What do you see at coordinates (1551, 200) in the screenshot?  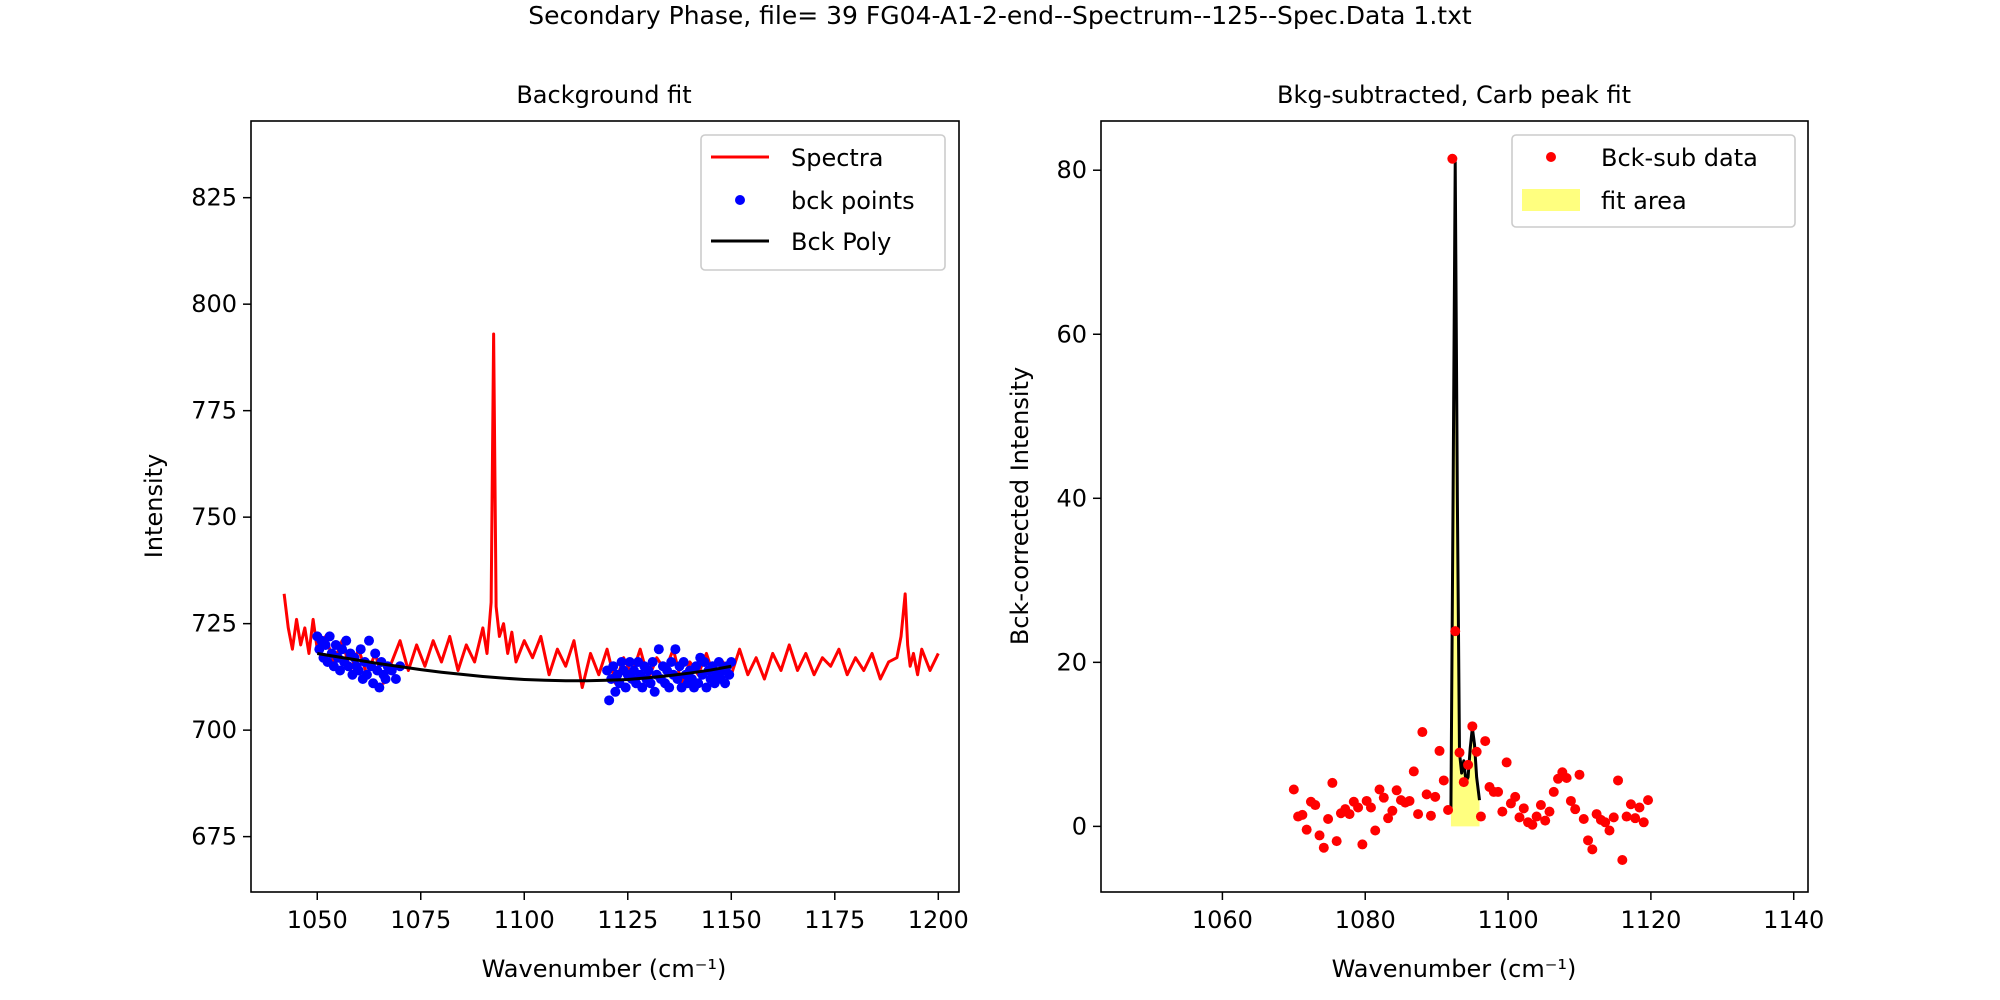 I see `legend-swatch-fit-area` at bounding box center [1551, 200].